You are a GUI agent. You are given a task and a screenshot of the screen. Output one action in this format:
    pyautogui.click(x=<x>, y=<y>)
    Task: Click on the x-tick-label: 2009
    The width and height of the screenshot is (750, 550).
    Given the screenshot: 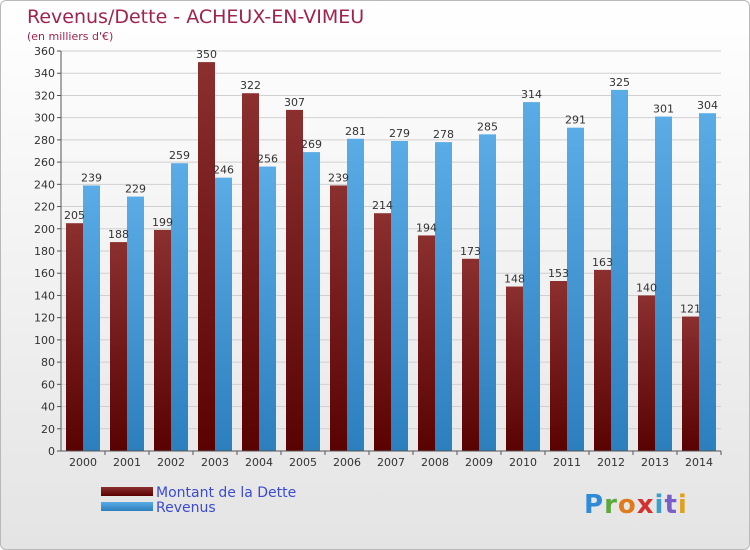 What is the action you would take?
    pyautogui.click(x=479, y=462)
    